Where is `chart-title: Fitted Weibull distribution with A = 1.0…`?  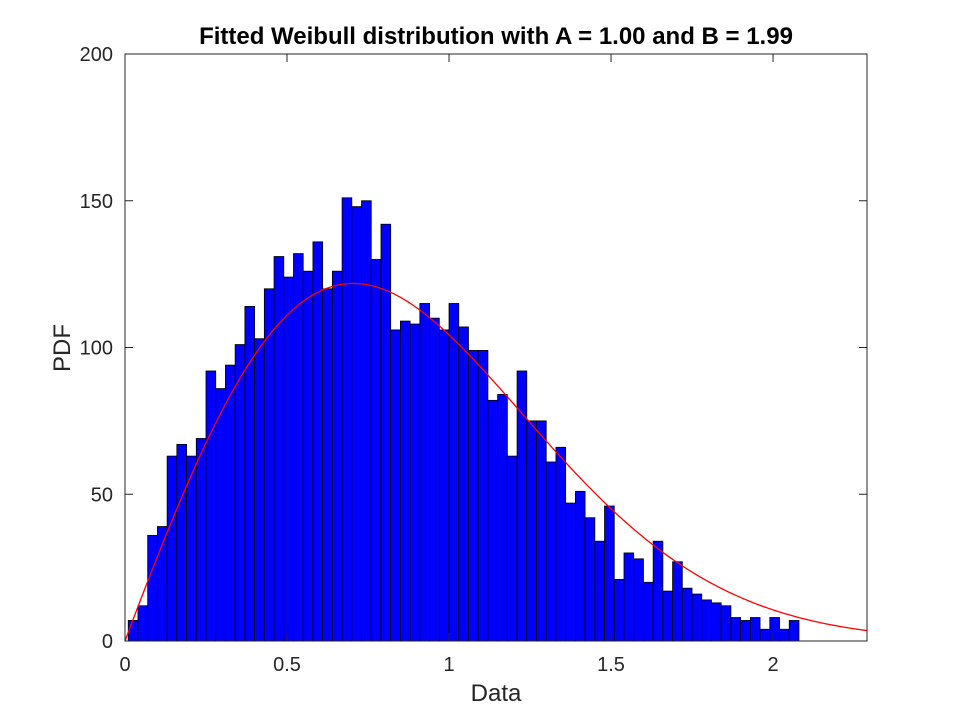
chart-title: Fitted Weibull distribution with A = 1.0… is located at coordinates (496, 36).